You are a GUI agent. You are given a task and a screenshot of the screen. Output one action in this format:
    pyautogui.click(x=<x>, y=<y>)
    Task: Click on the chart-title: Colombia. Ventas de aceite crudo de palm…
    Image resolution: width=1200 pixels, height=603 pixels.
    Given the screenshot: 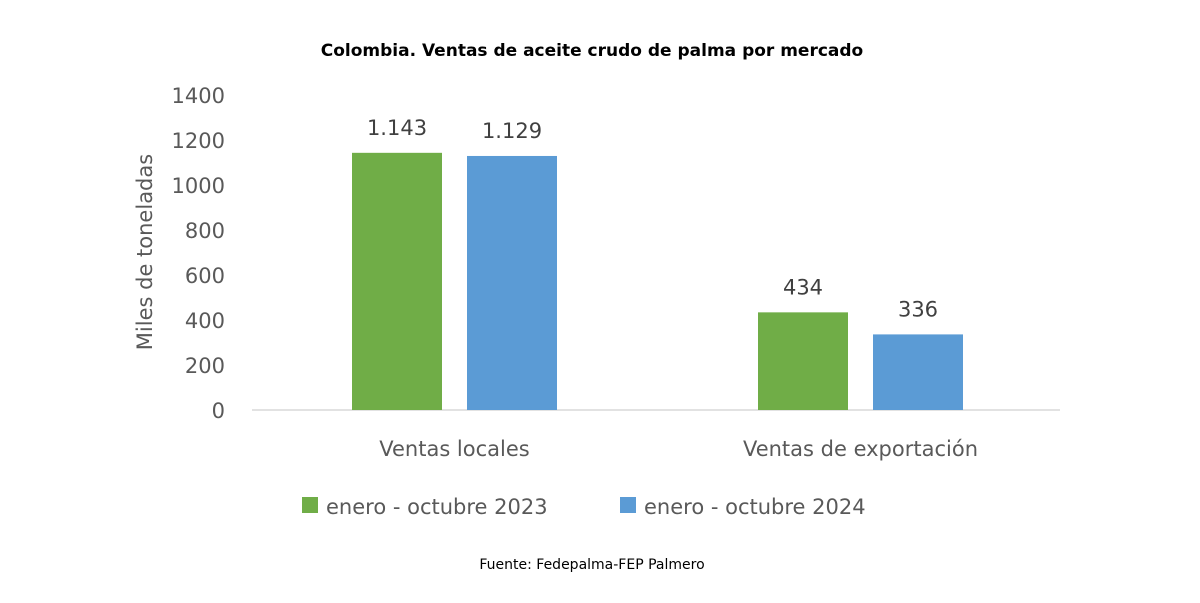 What is the action you would take?
    pyautogui.click(x=592, y=51)
    